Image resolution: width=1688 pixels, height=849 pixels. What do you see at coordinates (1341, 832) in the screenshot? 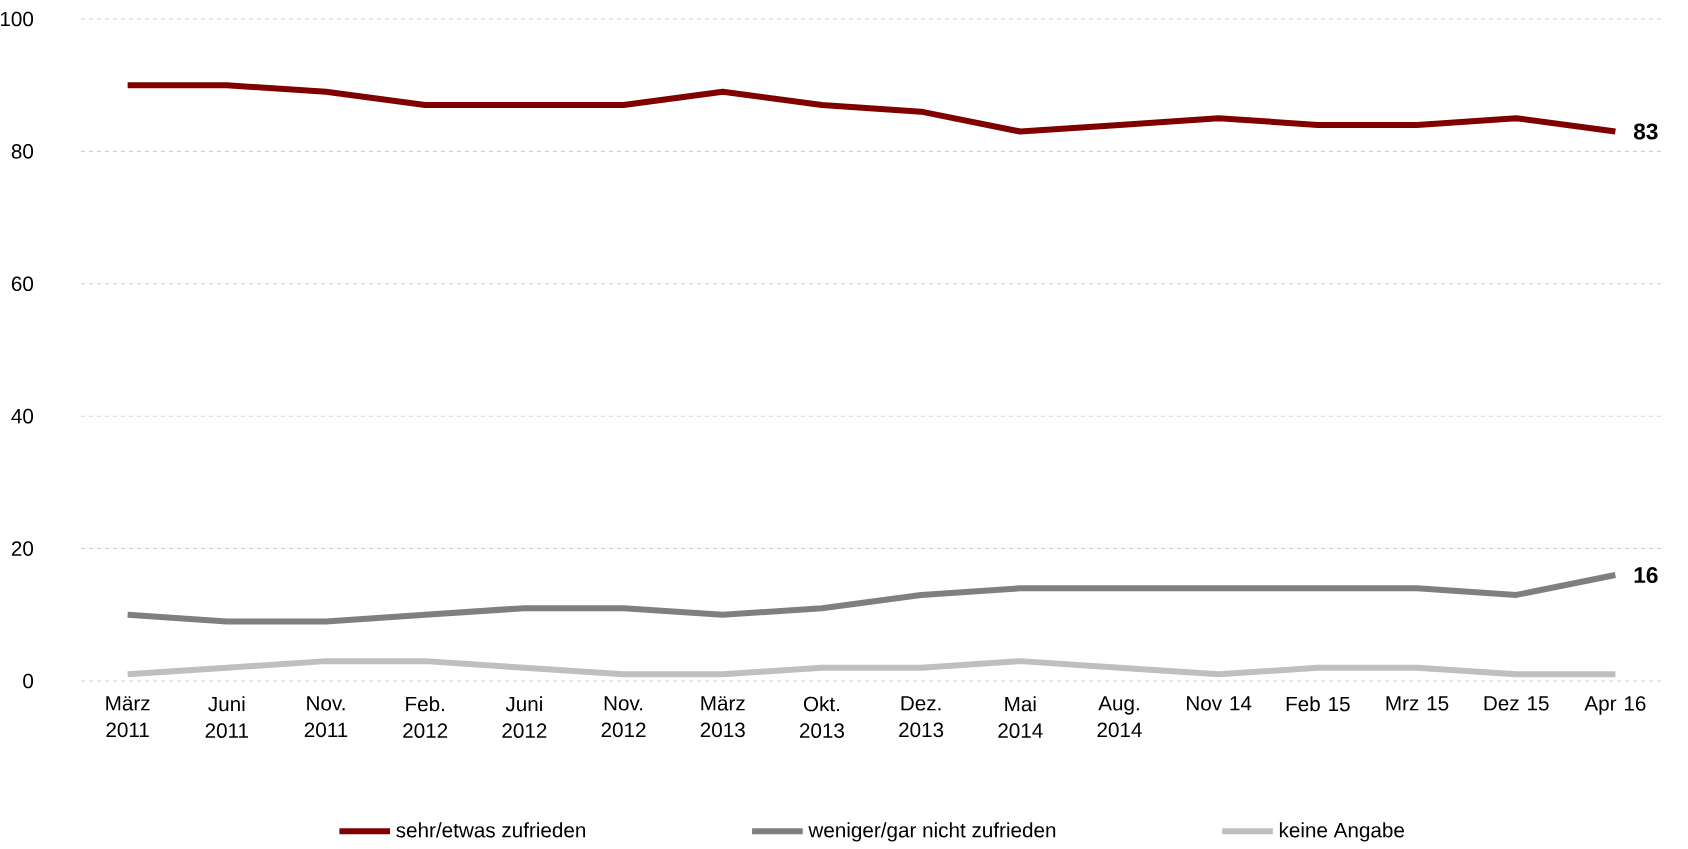
I see `legend-label: keine Angabe` at bounding box center [1341, 832].